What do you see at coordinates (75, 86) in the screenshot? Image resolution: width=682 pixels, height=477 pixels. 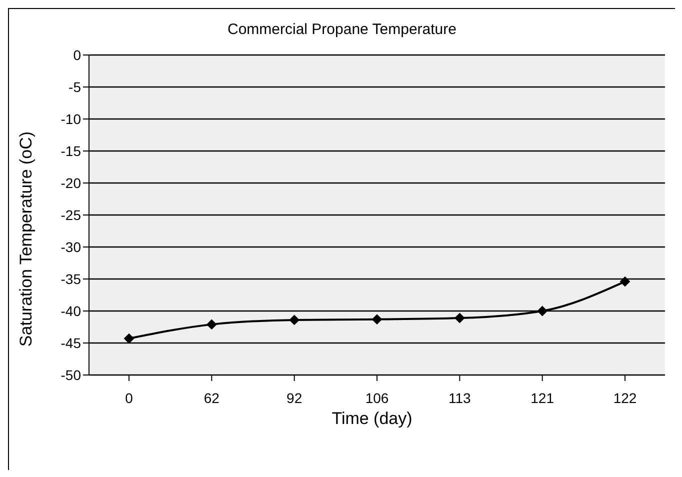 I see `y-tick-label: -5` at bounding box center [75, 86].